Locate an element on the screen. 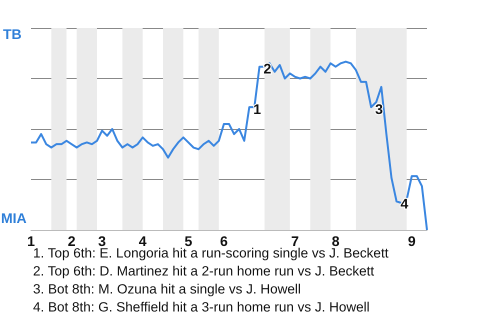 The height and width of the screenshot is (320, 480). text: TB is located at coordinates (12, 34).